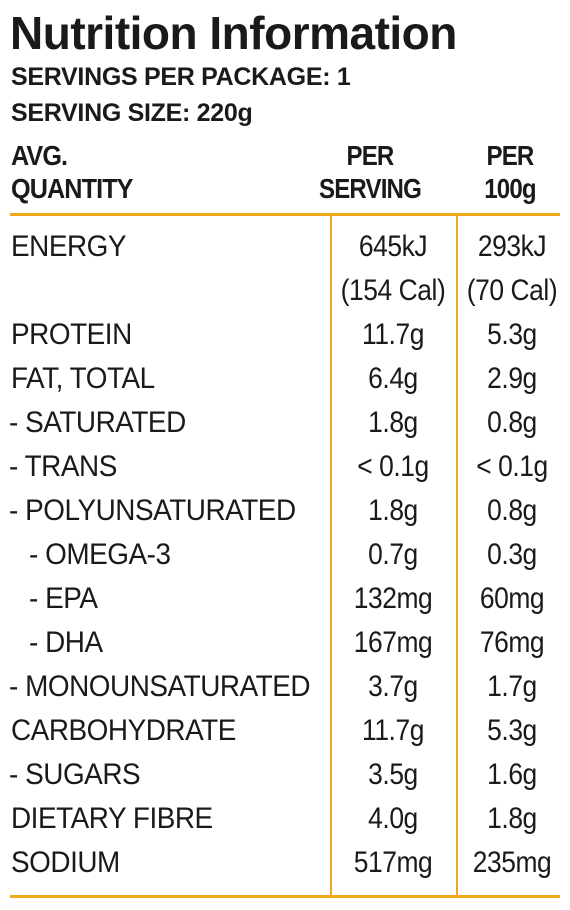  I want to click on nutrient-label: PROTEIN, so click(71, 334).